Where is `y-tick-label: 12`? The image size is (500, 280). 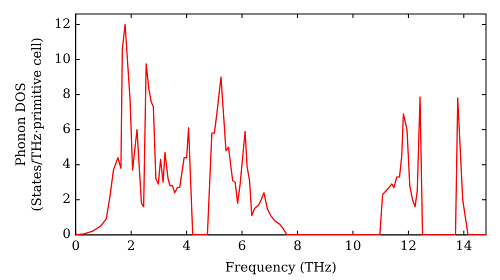
y-tick-label: 12 is located at coordinates (62, 24).